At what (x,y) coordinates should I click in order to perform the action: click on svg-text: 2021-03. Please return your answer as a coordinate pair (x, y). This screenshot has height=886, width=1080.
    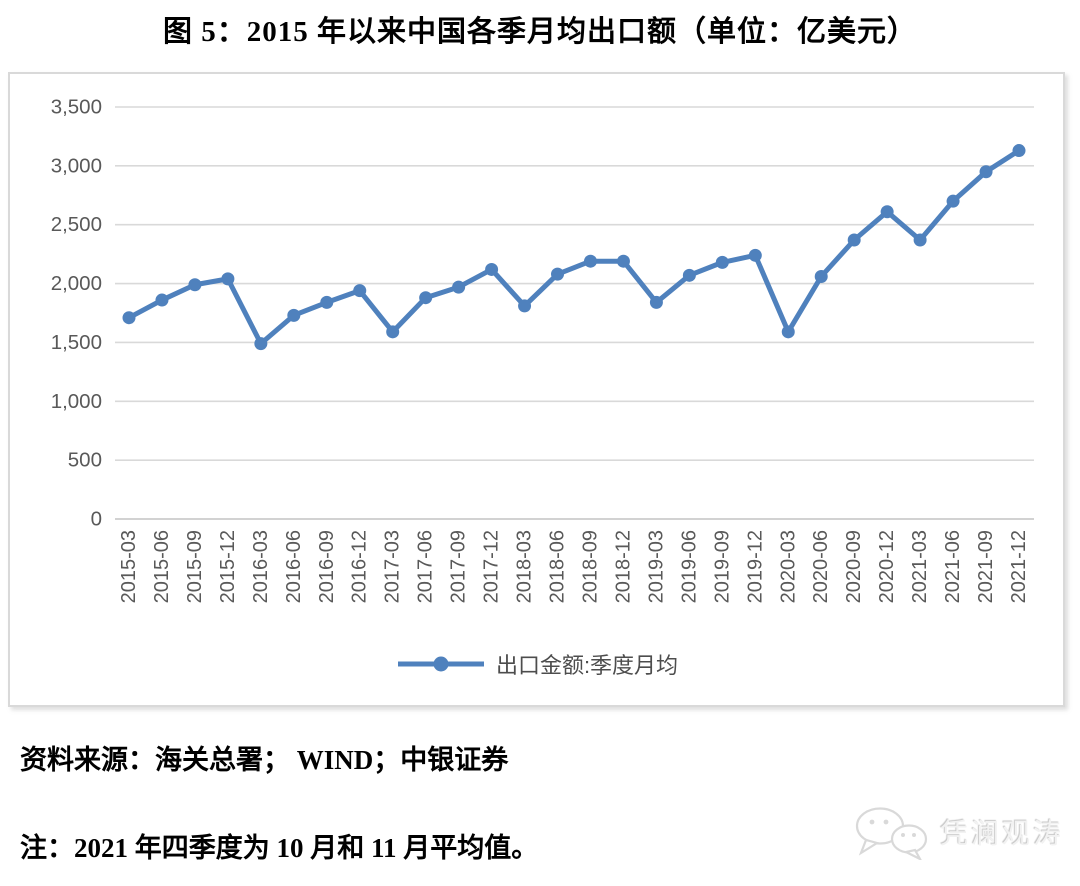
    Looking at the image, I should click on (920, 566).